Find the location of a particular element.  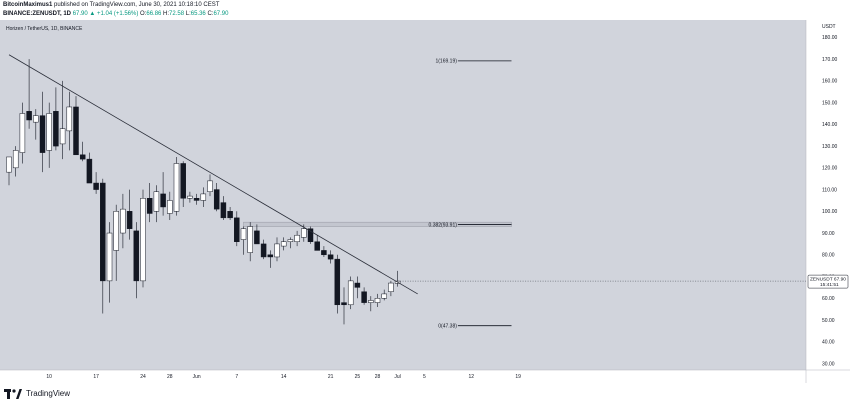

ohlc-close: 67.90 is located at coordinates (221, 14).